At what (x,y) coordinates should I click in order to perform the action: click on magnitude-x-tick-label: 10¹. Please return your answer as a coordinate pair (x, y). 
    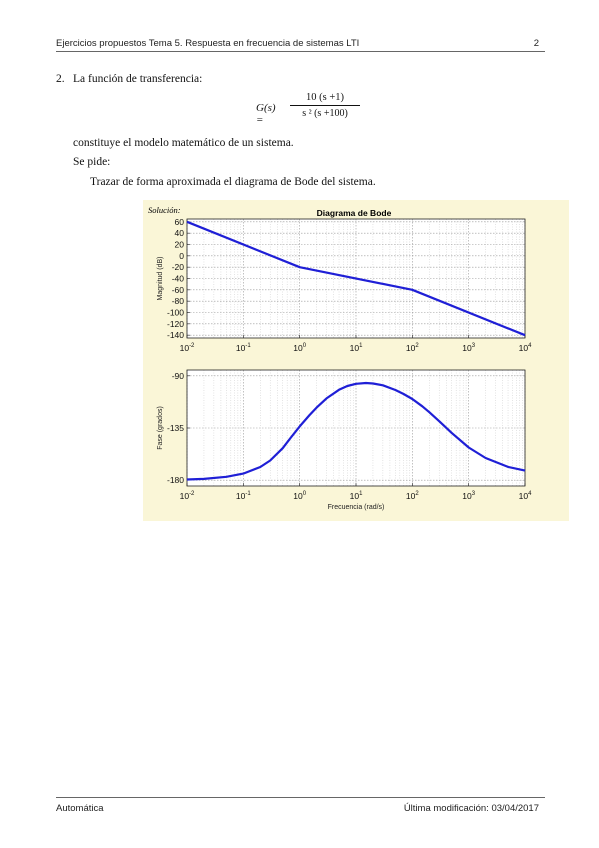
    Looking at the image, I should click on (356, 348).